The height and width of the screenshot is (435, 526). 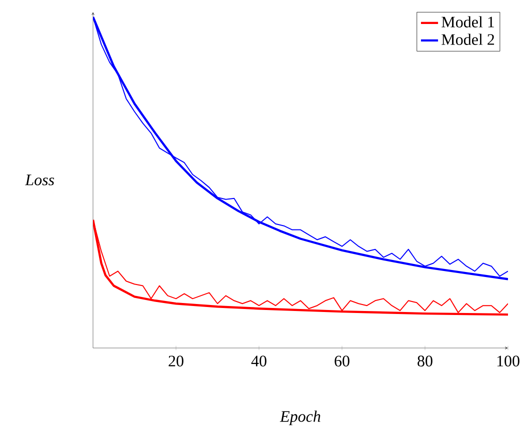 What do you see at coordinates (176, 361) in the screenshot?
I see `x-tick-label: 20` at bounding box center [176, 361].